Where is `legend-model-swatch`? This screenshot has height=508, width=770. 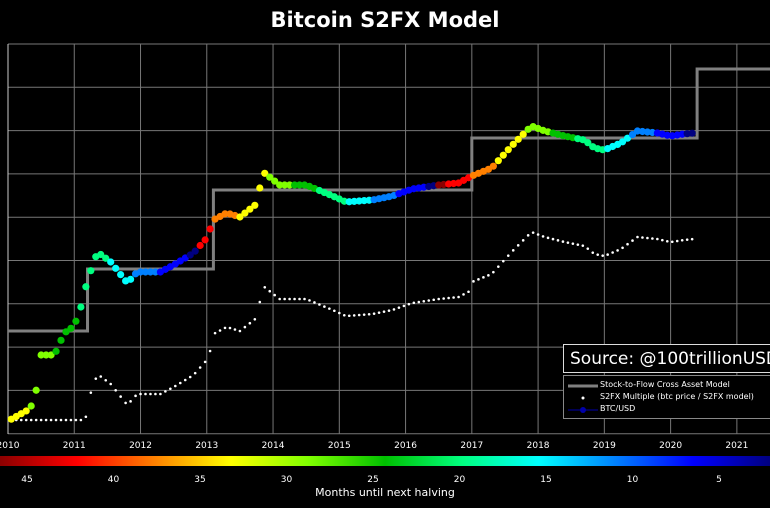
legend-model-swatch is located at coordinates (583, 386).